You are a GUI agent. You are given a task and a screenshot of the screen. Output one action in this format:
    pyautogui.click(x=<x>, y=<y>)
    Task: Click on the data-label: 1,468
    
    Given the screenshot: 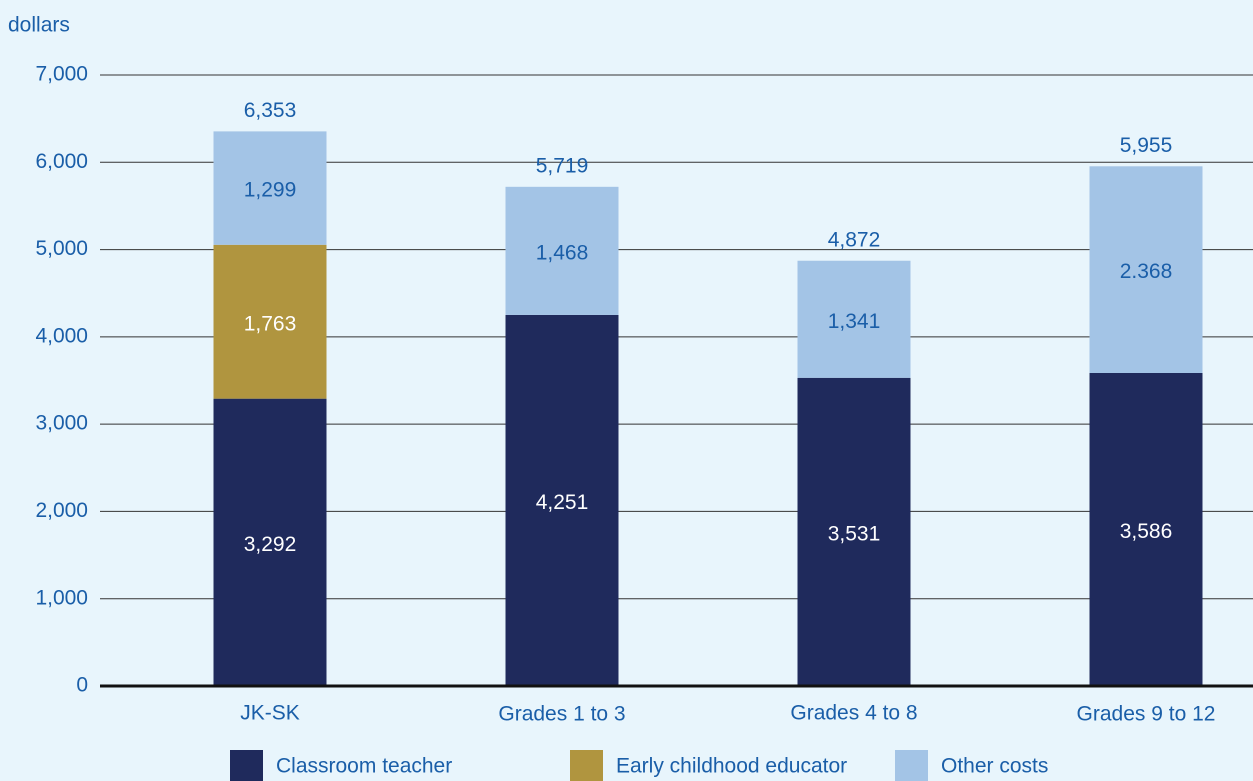 What is the action you would take?
    pyautogui.click(x=562, y=252)
    